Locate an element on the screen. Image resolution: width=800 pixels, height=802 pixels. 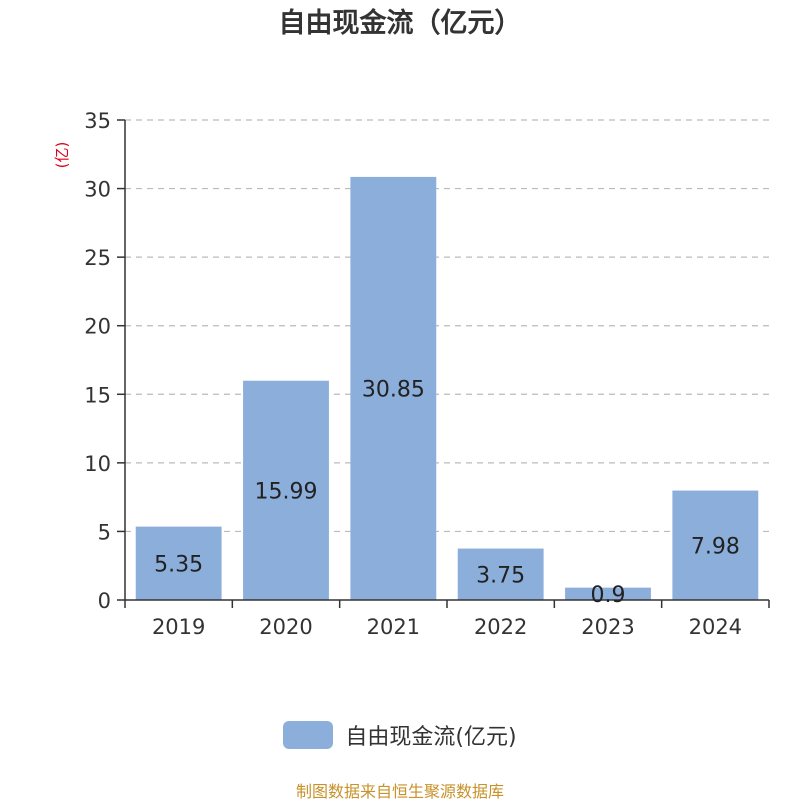
bar-2020 is located at coordinates (286, 490).